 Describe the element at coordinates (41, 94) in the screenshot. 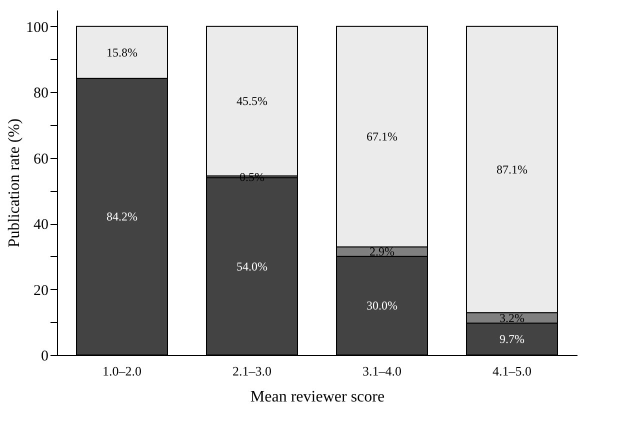

I see `y-tick-label: 80` at that location.